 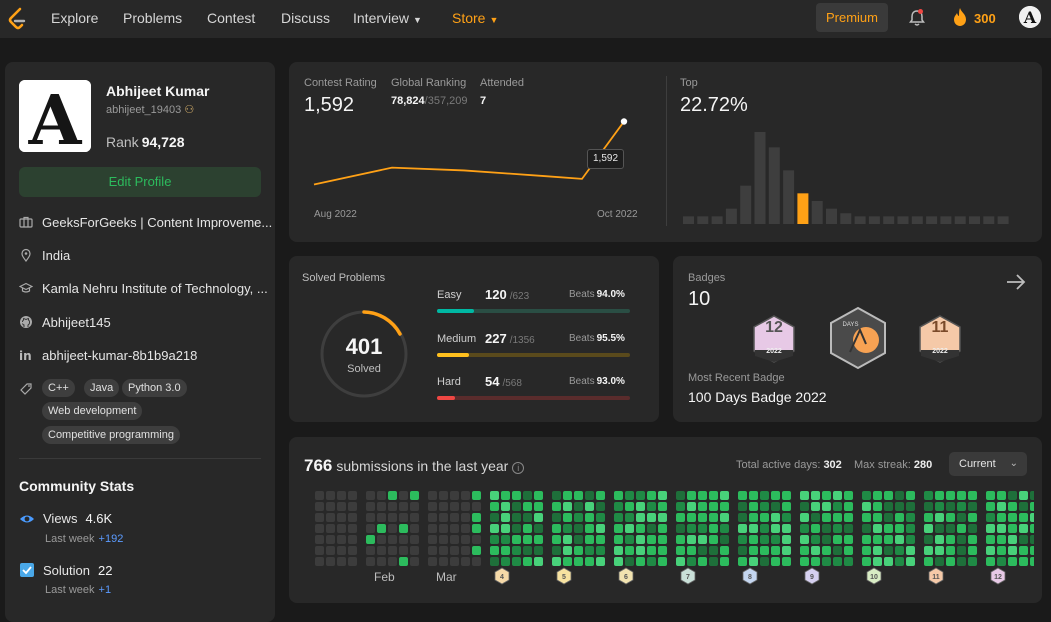 What do you see at coordinates (231, 18) in the screenshot?
I see `nav-contest: Contest` at bounding box center [231, 18].